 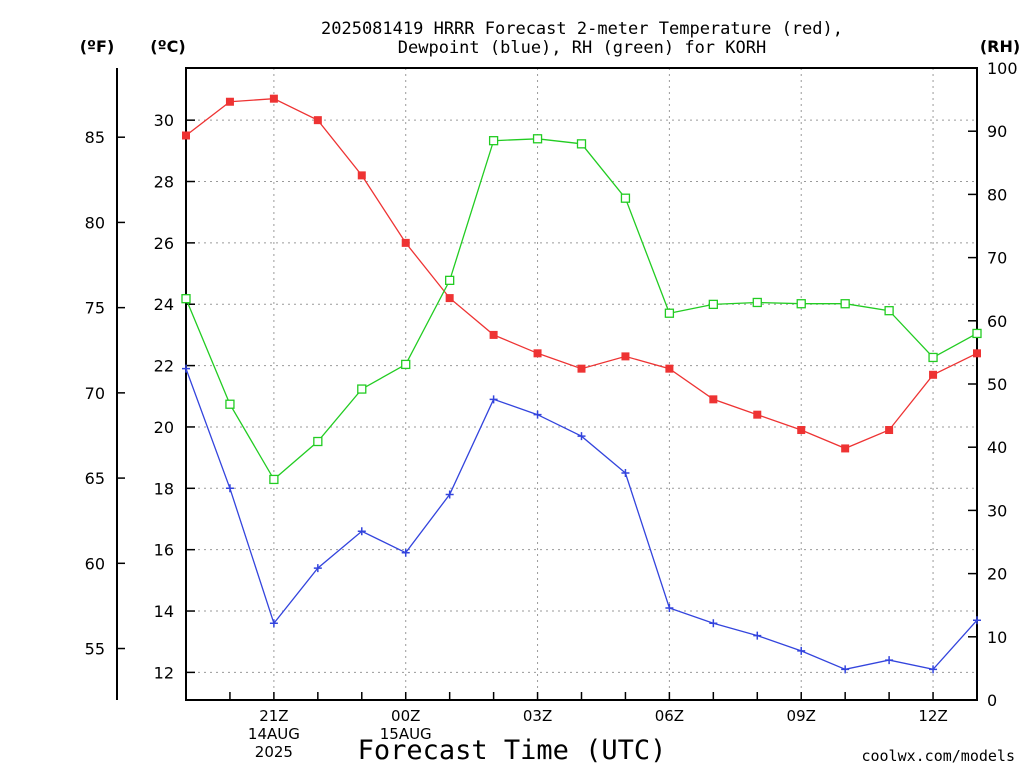 I want to click on x-tick-label: 12Z, so click(x=932, y=716).